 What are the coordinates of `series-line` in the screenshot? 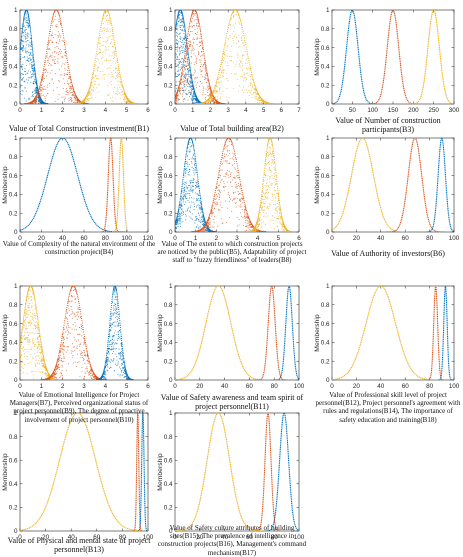 It's located at (393, 57).